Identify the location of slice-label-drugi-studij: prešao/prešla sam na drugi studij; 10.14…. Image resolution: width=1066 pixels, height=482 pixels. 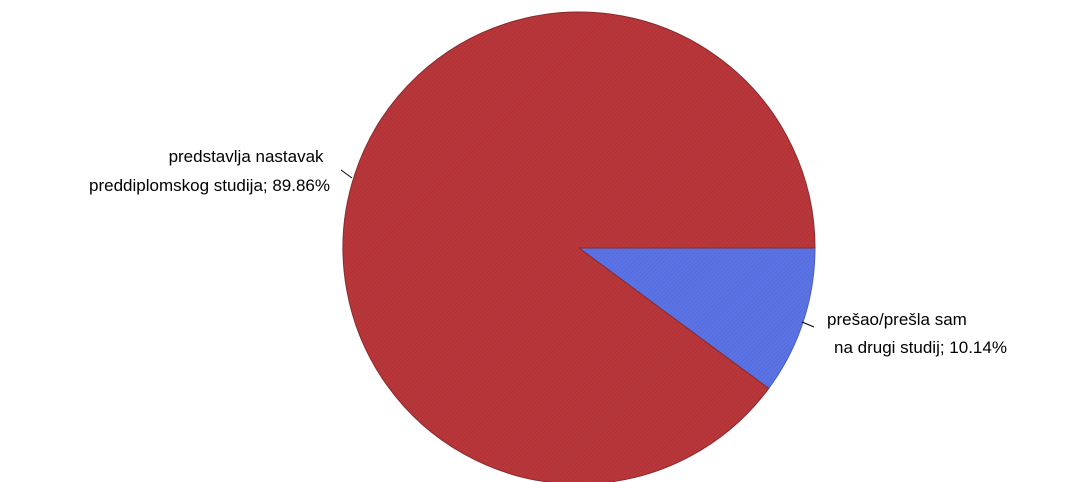
(917, 333).